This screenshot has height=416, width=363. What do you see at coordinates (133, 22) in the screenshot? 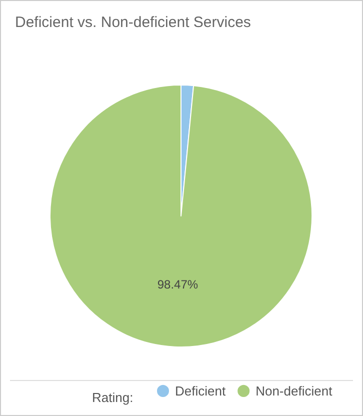
I see `chart-title: Deficient vs. Non-deficient Services` at bounding box center [133, 22].